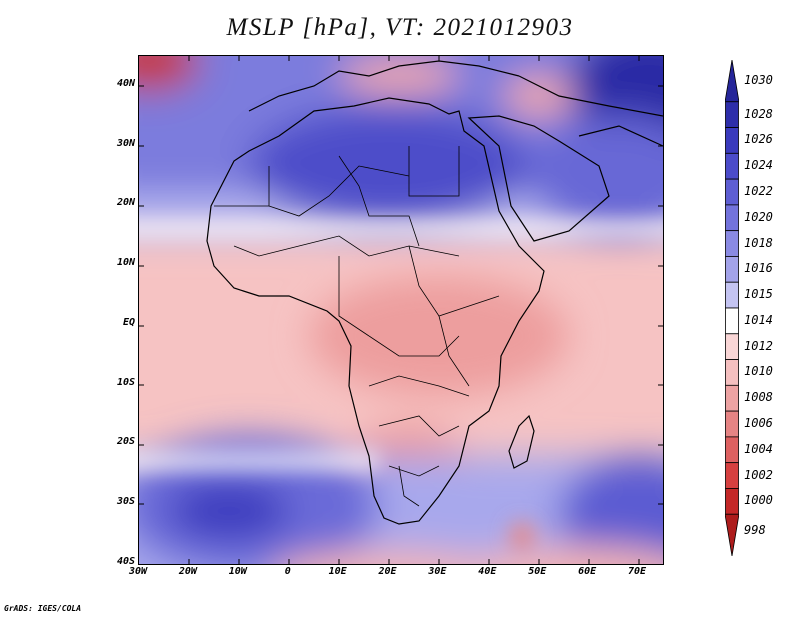 The width and height of the screenshot is (800, 618). I want to click on lat-tick-label: 30S, so click(125, 502).